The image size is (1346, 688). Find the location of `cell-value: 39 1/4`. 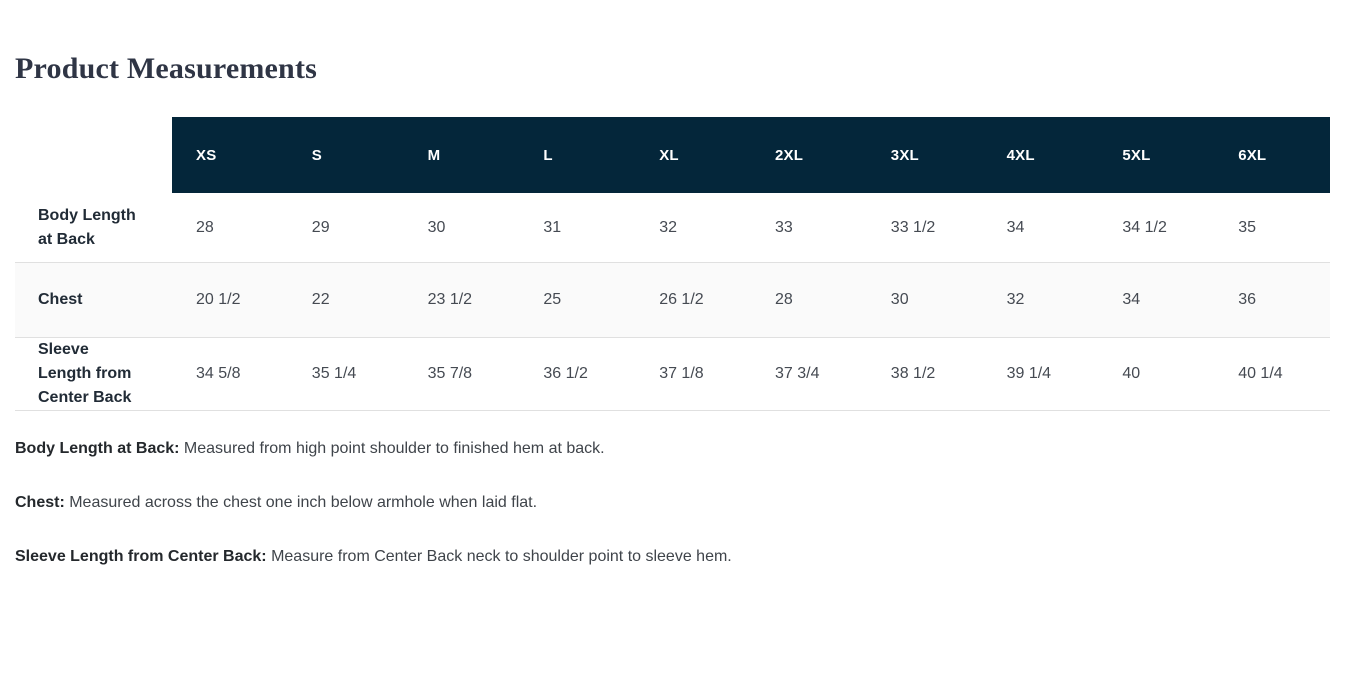

cell-value: 39 1/4 is located at coordinates (1029, 373).